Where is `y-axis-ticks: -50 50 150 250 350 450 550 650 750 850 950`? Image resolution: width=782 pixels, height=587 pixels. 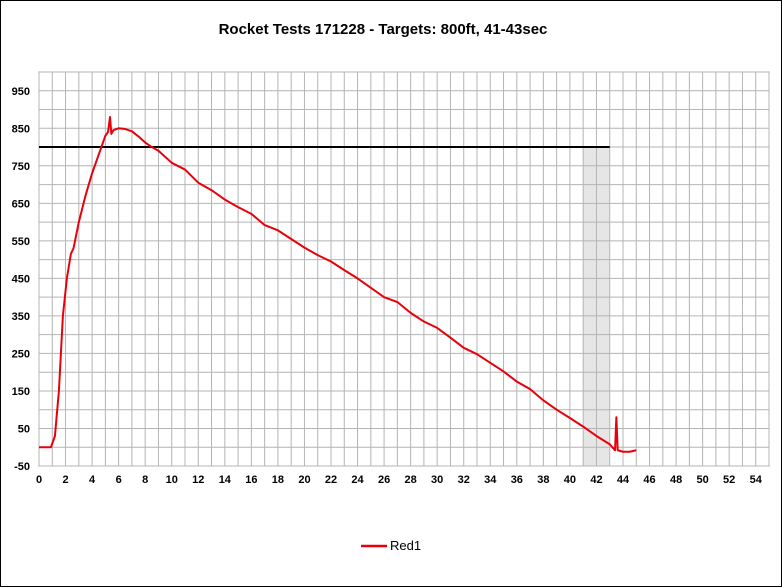
y-axis-ticks: -50 50 150 250 350 450 550 650 750 850 950 is located at coordinates (21, 279).